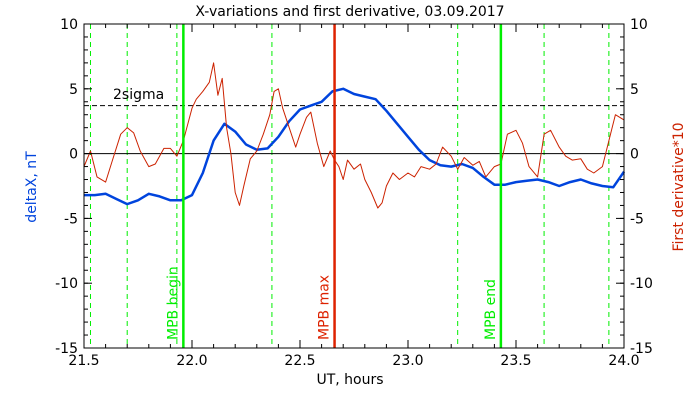  Describe the element at coordinates (73, 155) in the screenshot. I see `y-tick-label-left: 0` at that location.